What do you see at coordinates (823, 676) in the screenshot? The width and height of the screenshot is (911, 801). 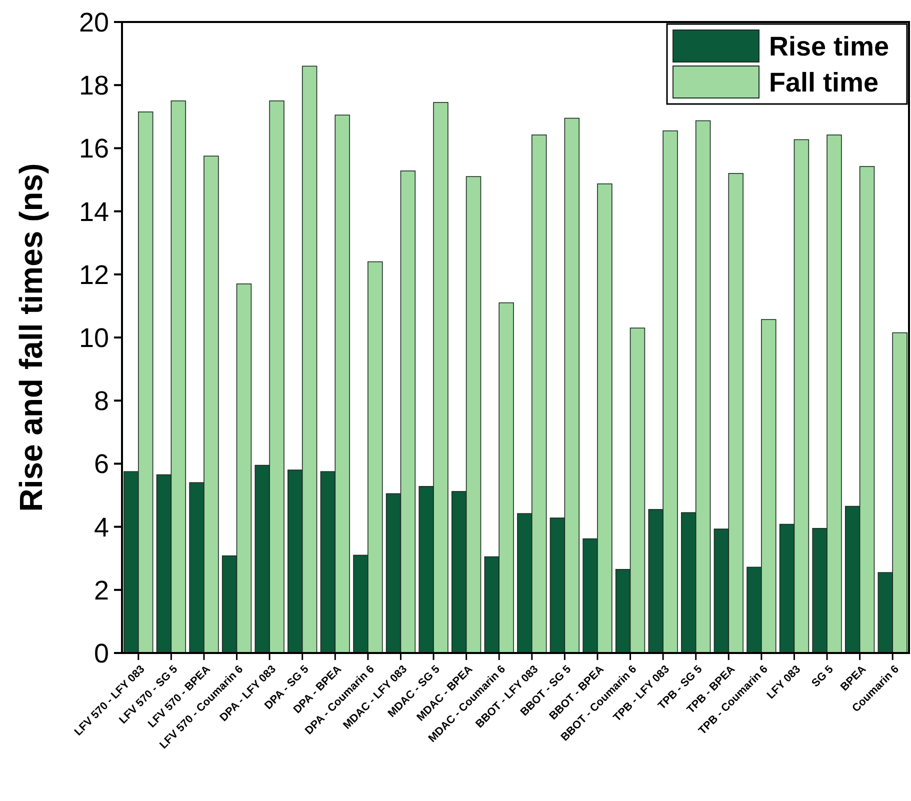 I see `x-tick-label: SG 5` at bounding box center [823, 676].